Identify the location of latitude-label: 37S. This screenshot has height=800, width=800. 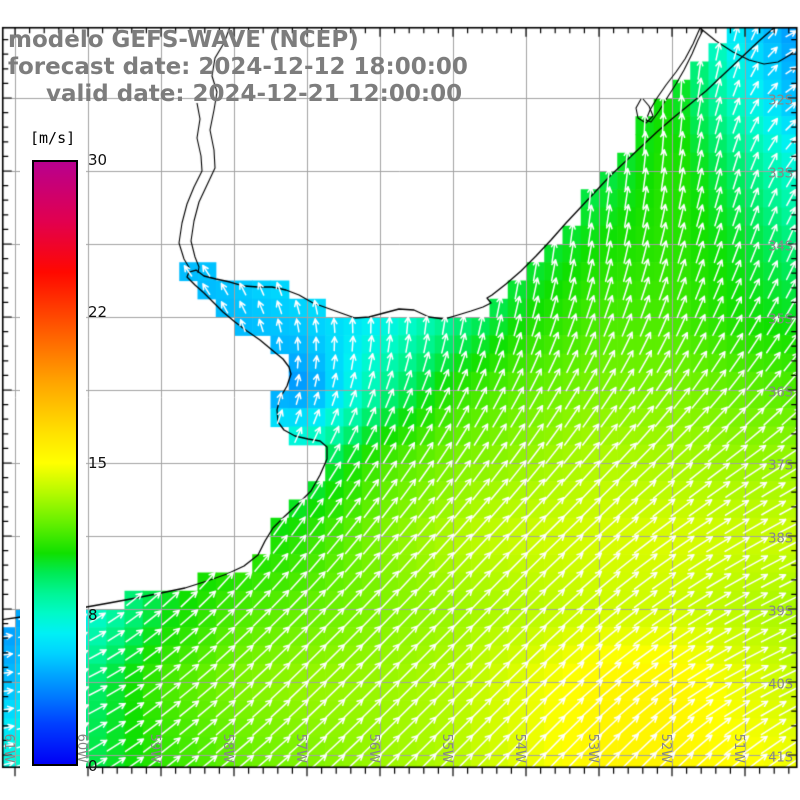
(780, 466).